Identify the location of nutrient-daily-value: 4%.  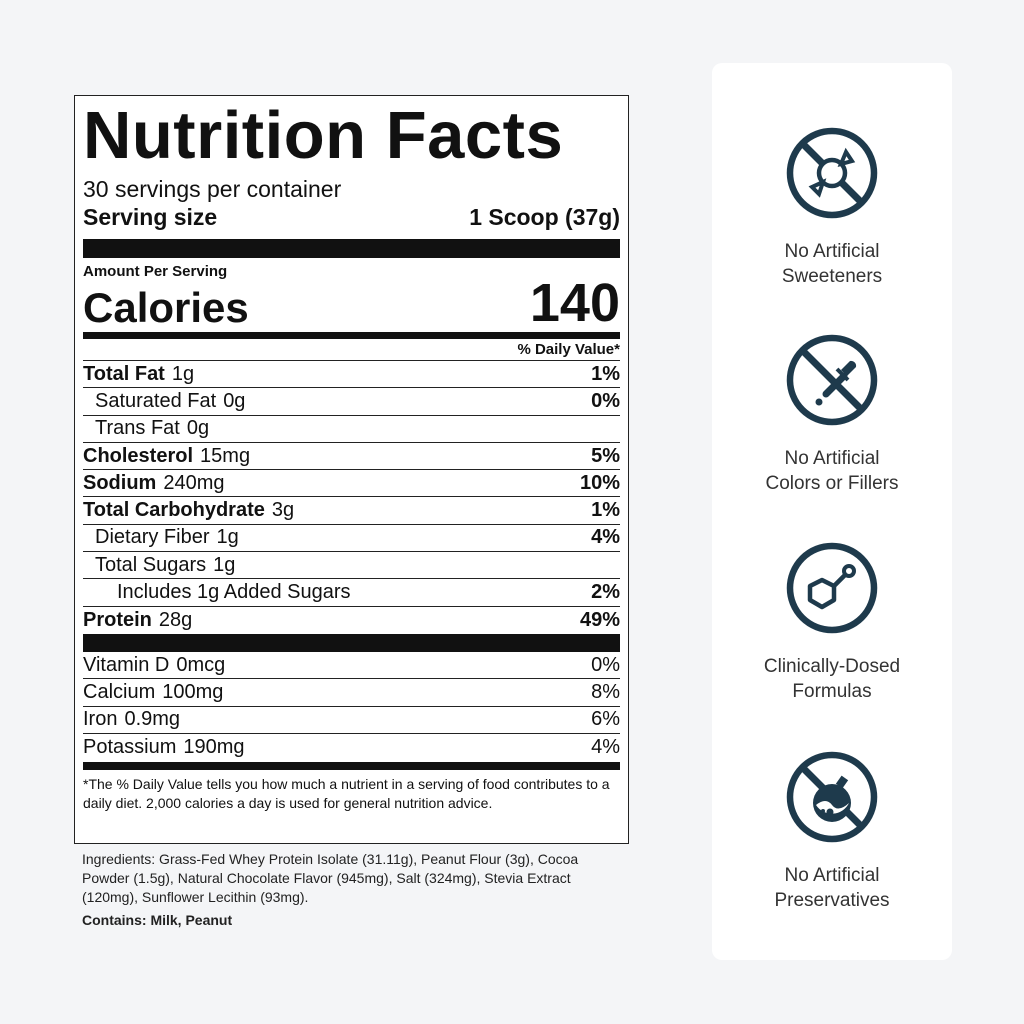
(605, 537).